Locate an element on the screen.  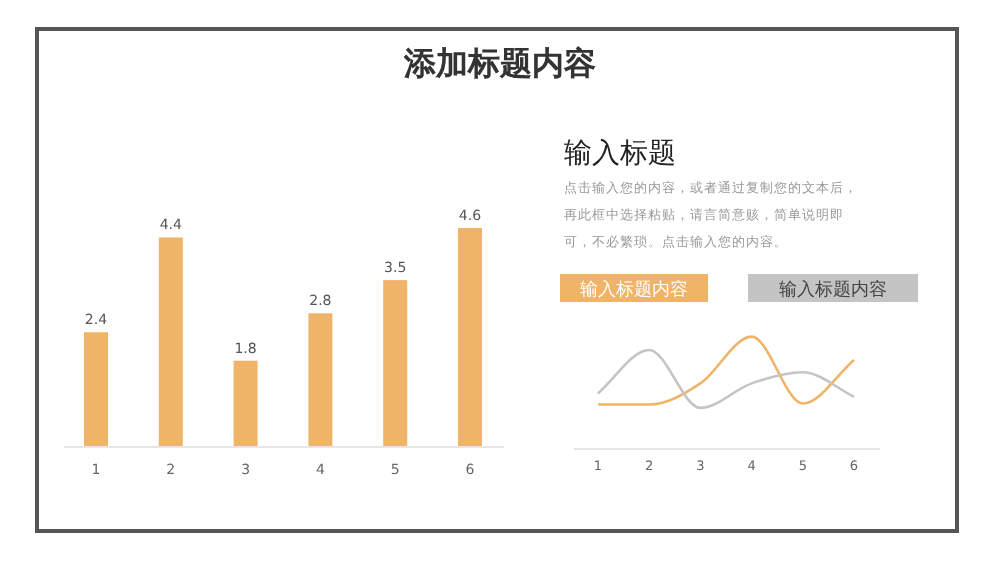
text: 添加标题内容 is located at coordinates (499, 63).